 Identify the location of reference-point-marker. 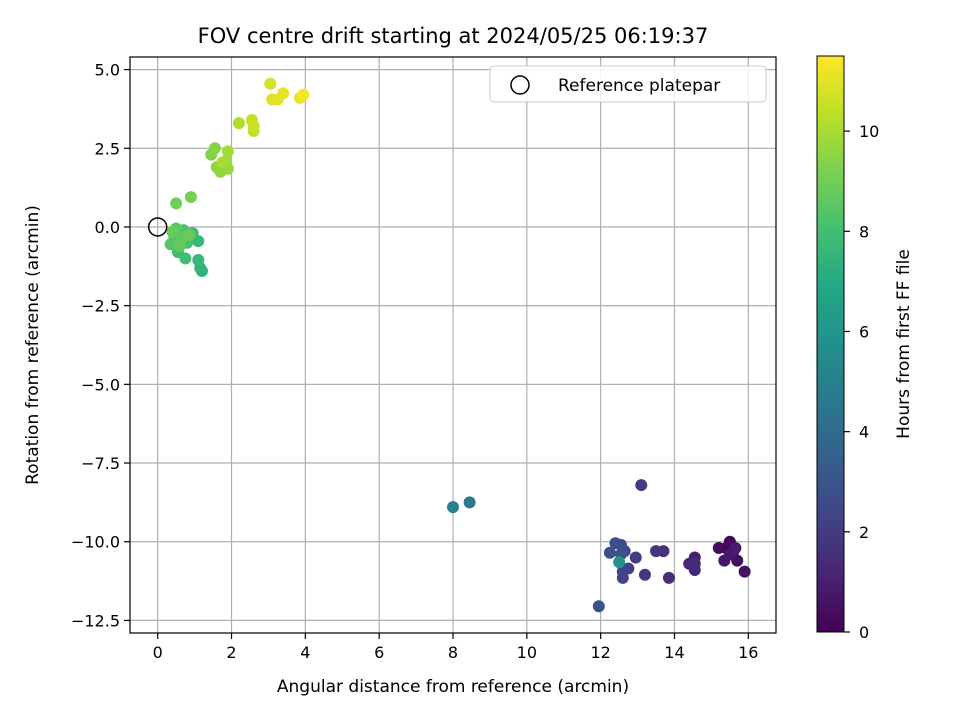
(157, 227).